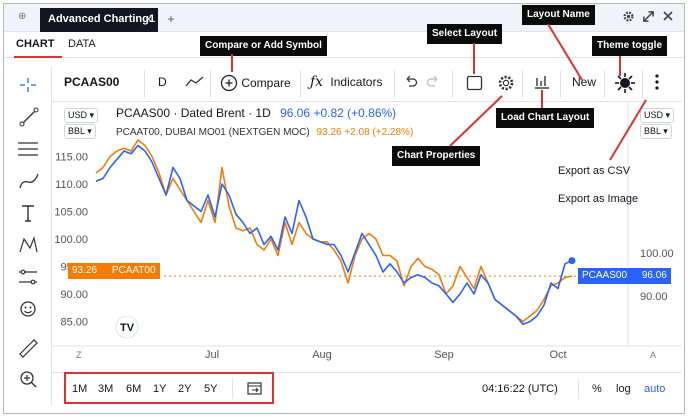  What do you see at coordinates (28, 117) in the screenshot?
I see `trend-line-icon` at bounding box center [28, 117].